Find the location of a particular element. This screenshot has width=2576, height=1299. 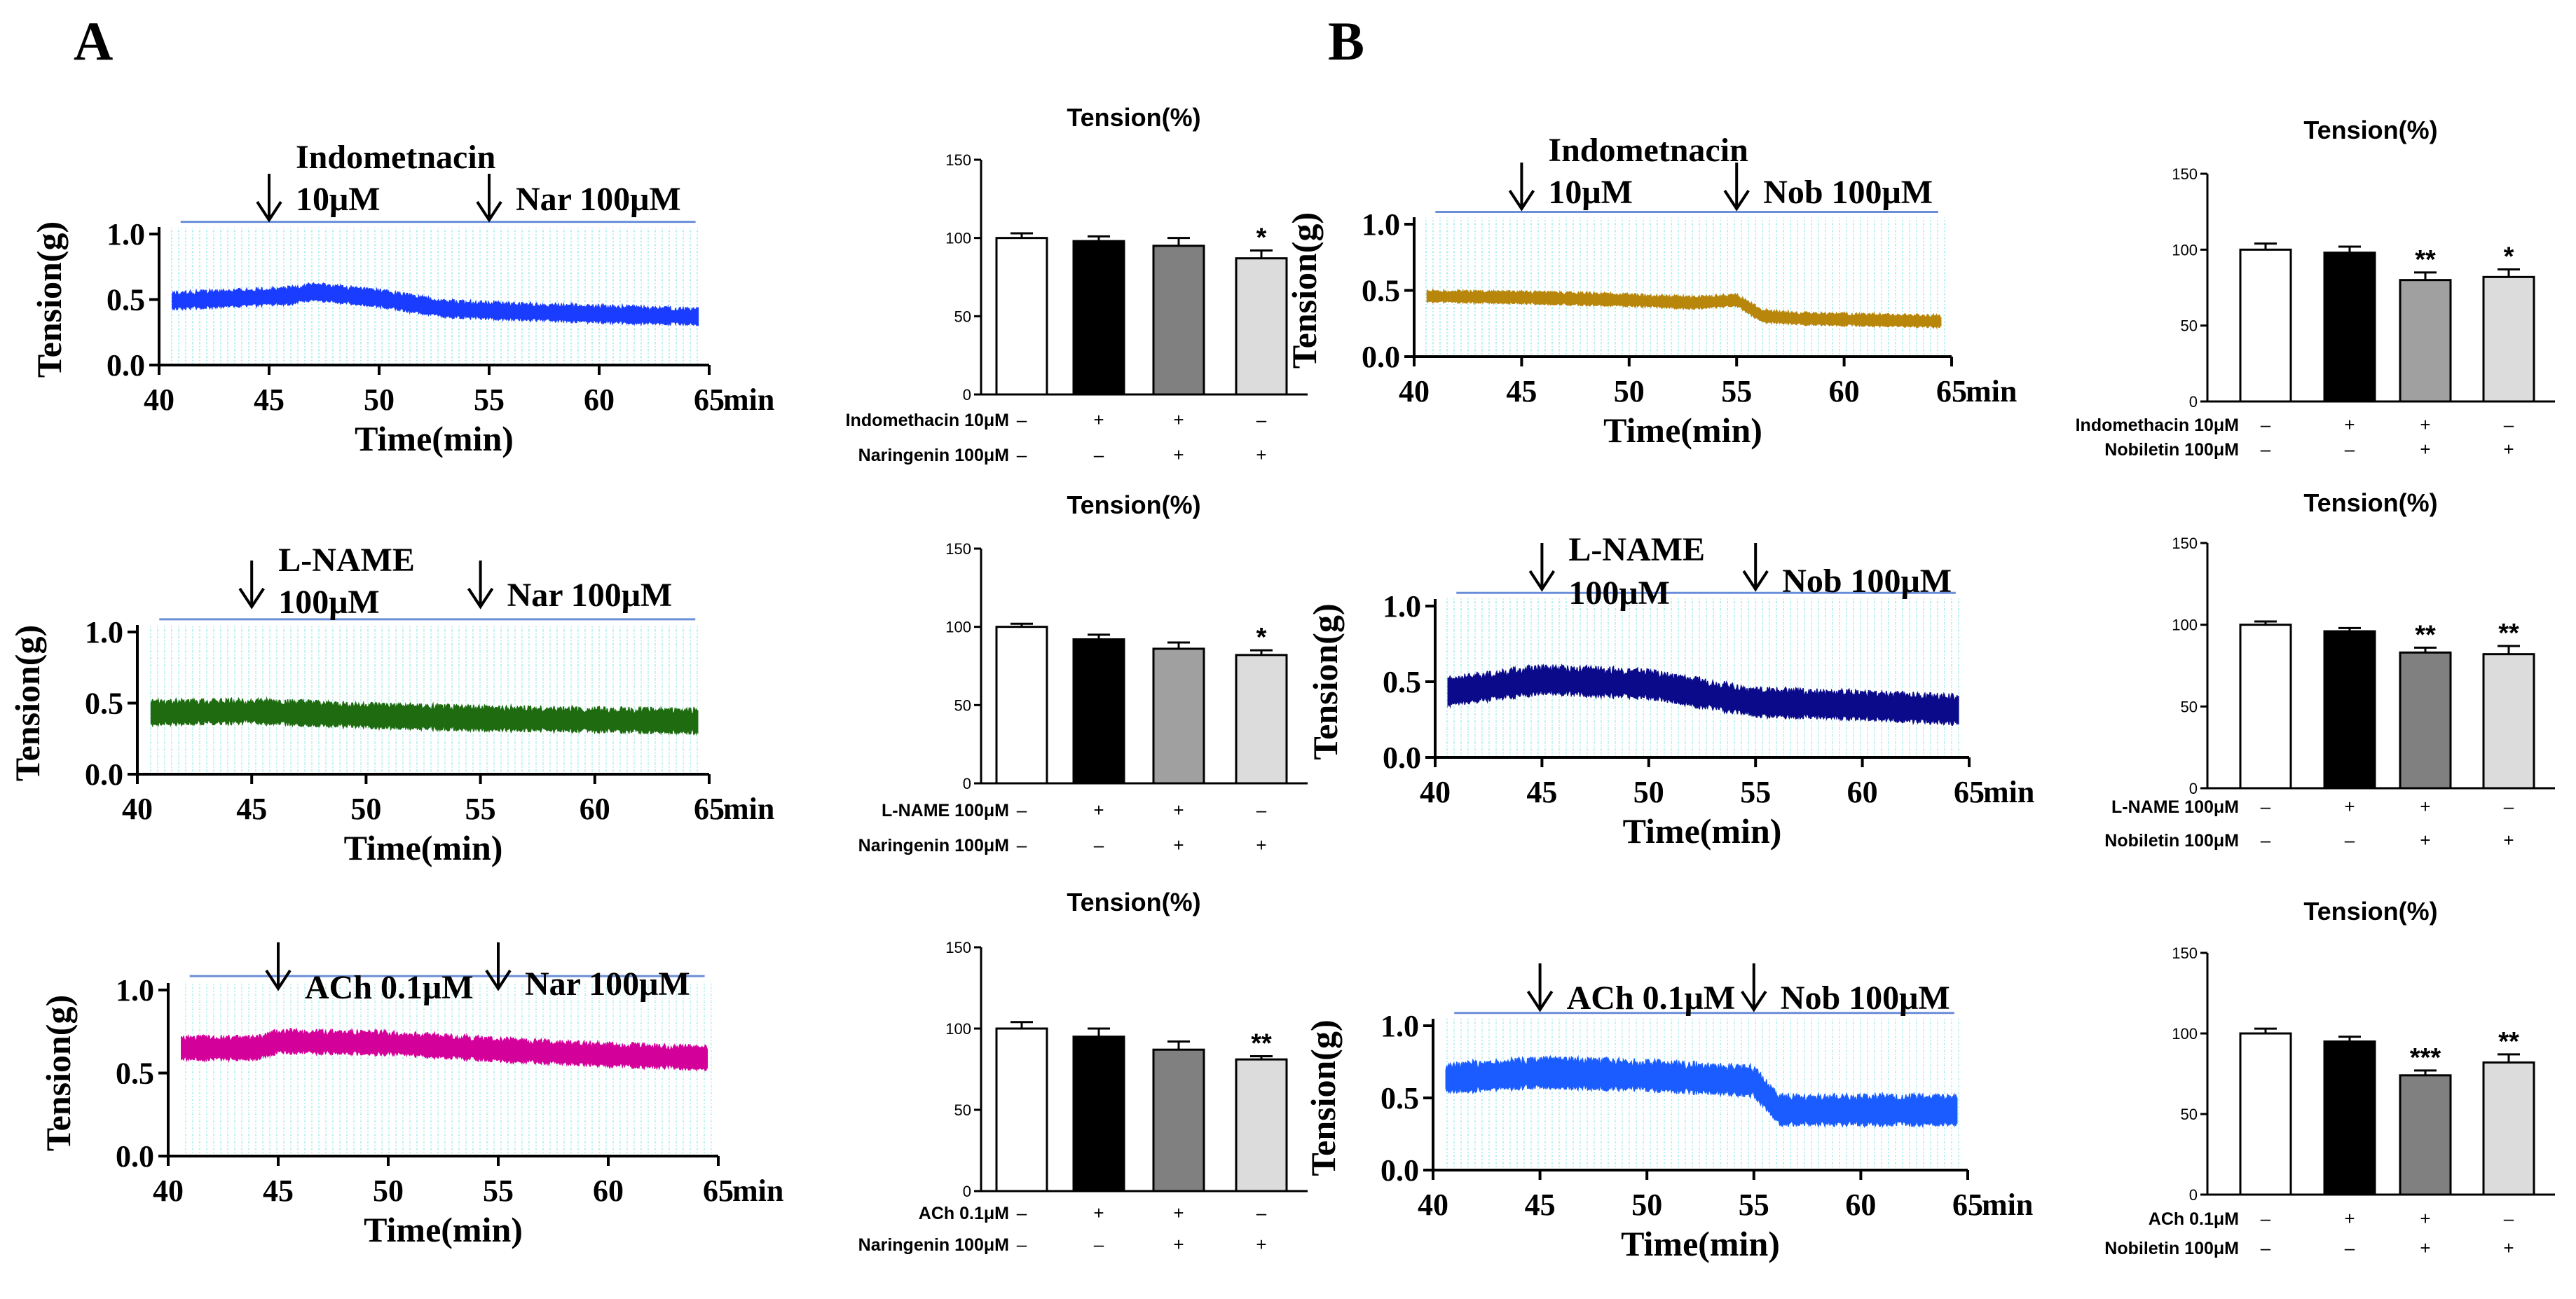

drug-annotation: L-NAME is located at coordinates (346, 560).